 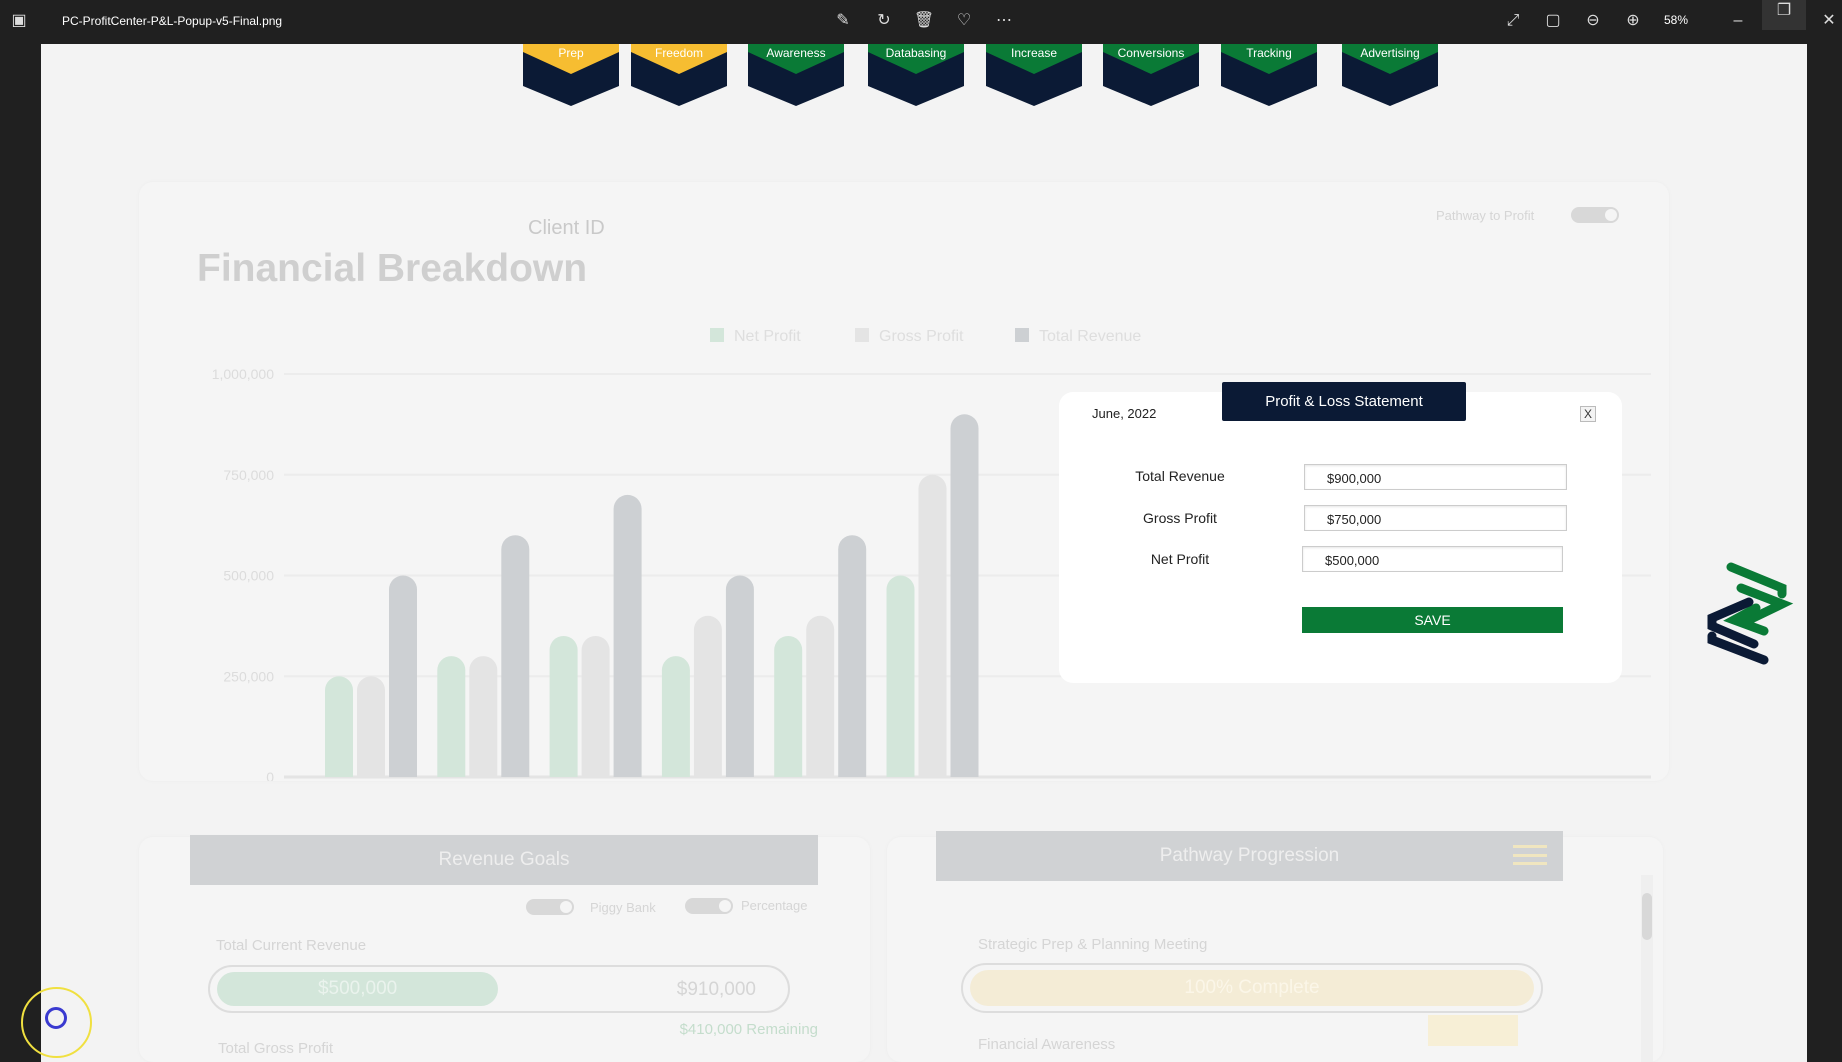 What do you see at coordinates (1593, 20) in the screenshot?
I see `zoom-out-icon: ⊖` at bounding box center [1593, 20].